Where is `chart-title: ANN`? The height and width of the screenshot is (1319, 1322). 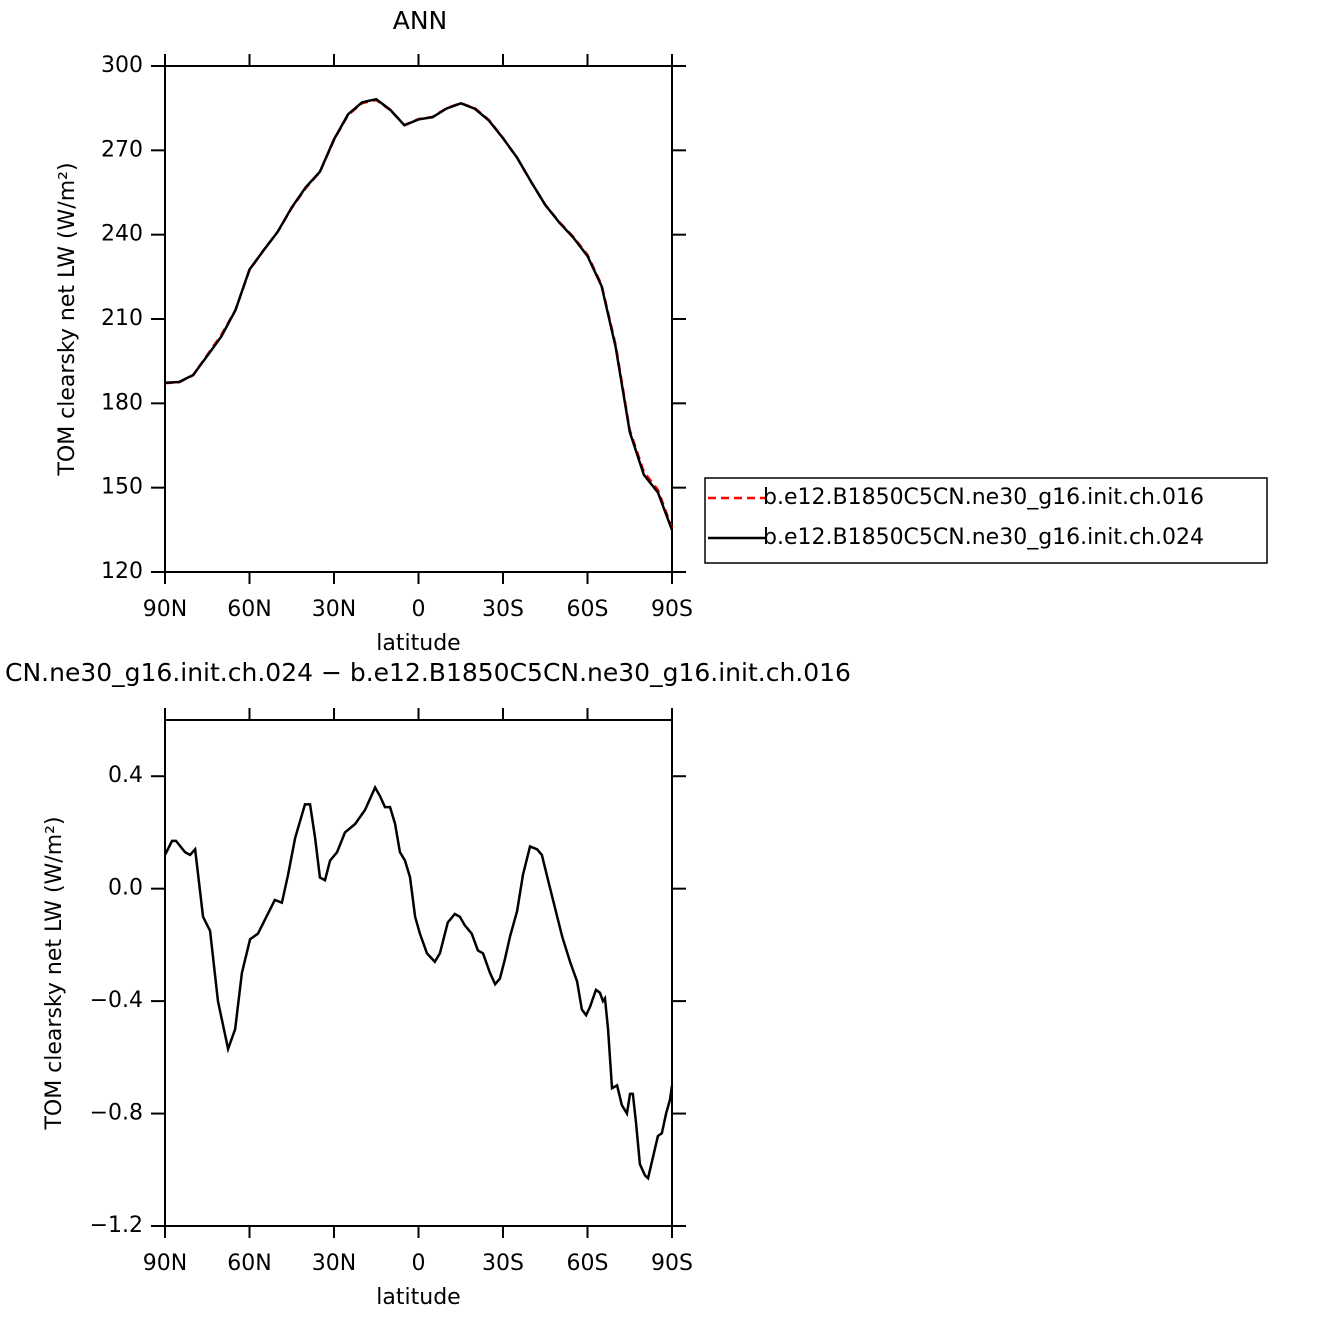 chart-title: ANN is located at coordinates (420, 20).